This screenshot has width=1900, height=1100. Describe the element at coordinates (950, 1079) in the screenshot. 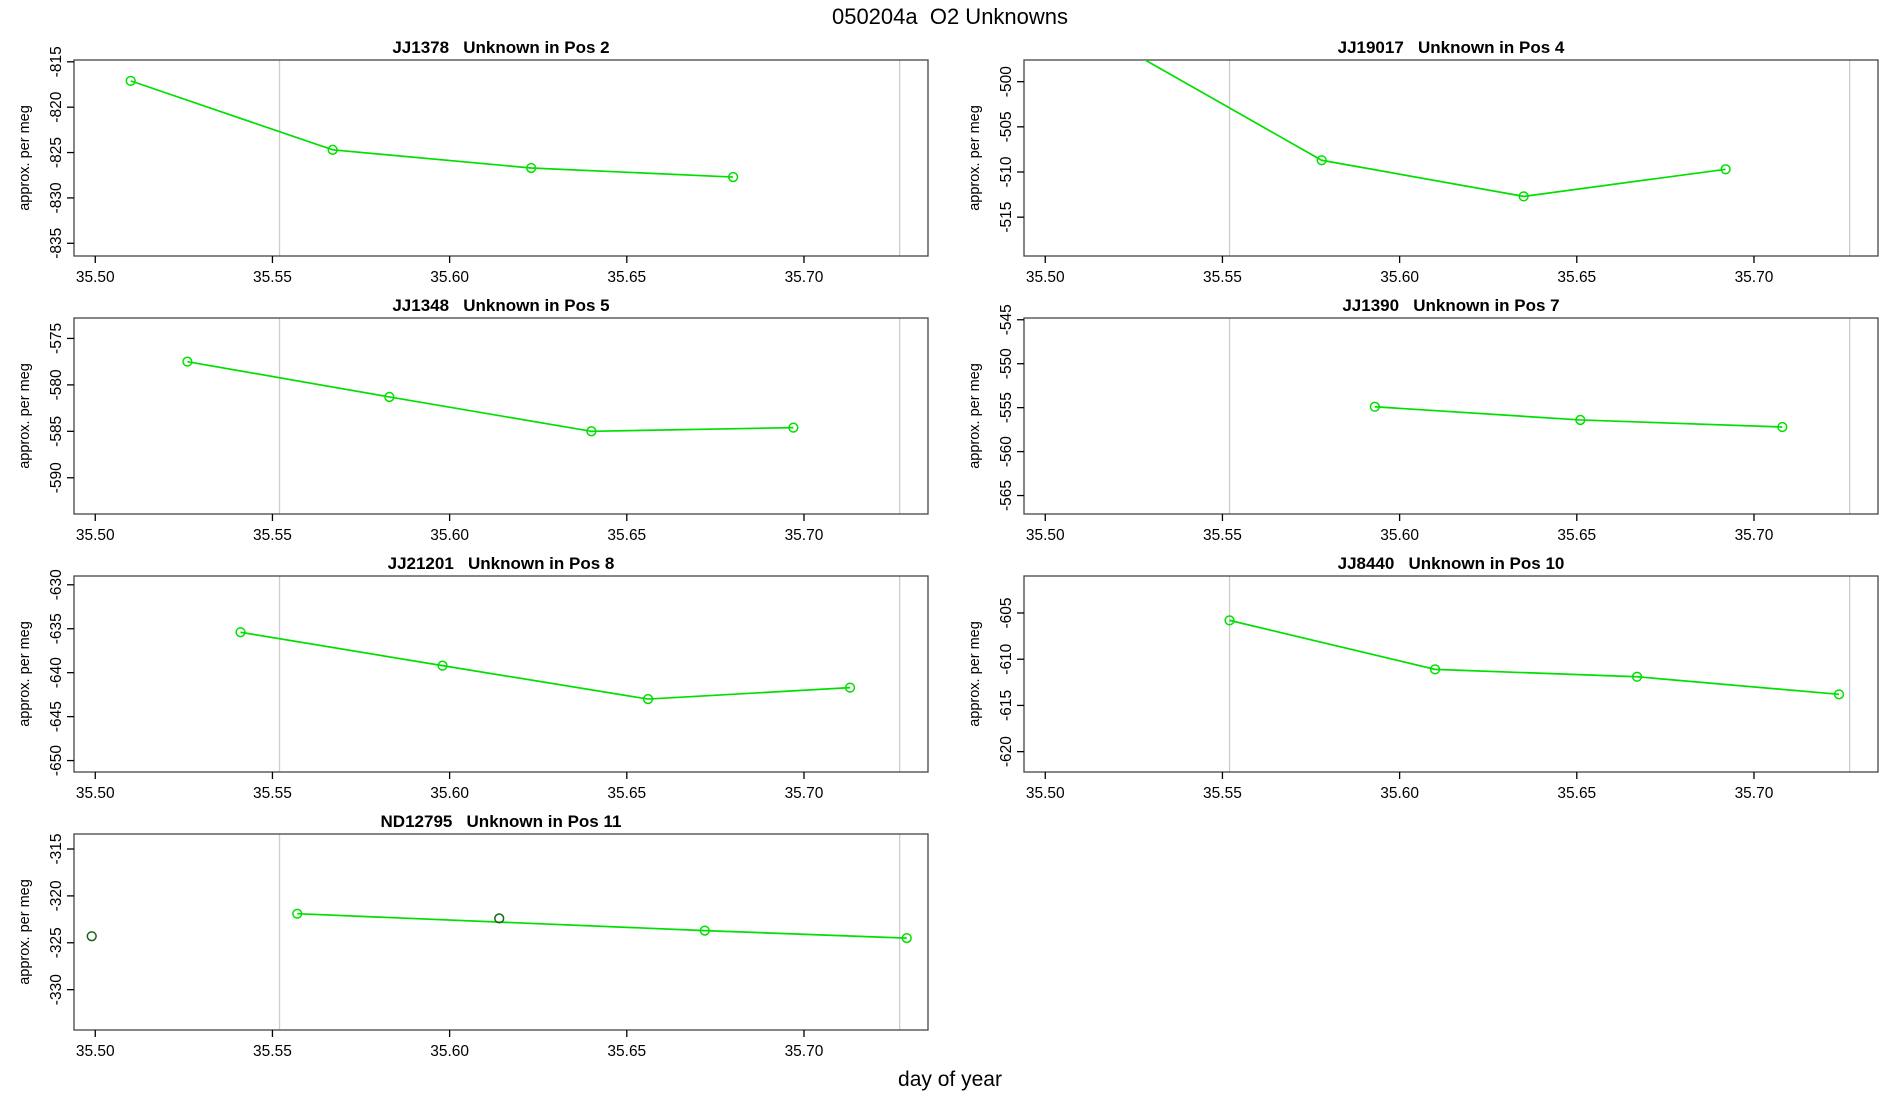

I see `x-axis-label: day of year` at that location.